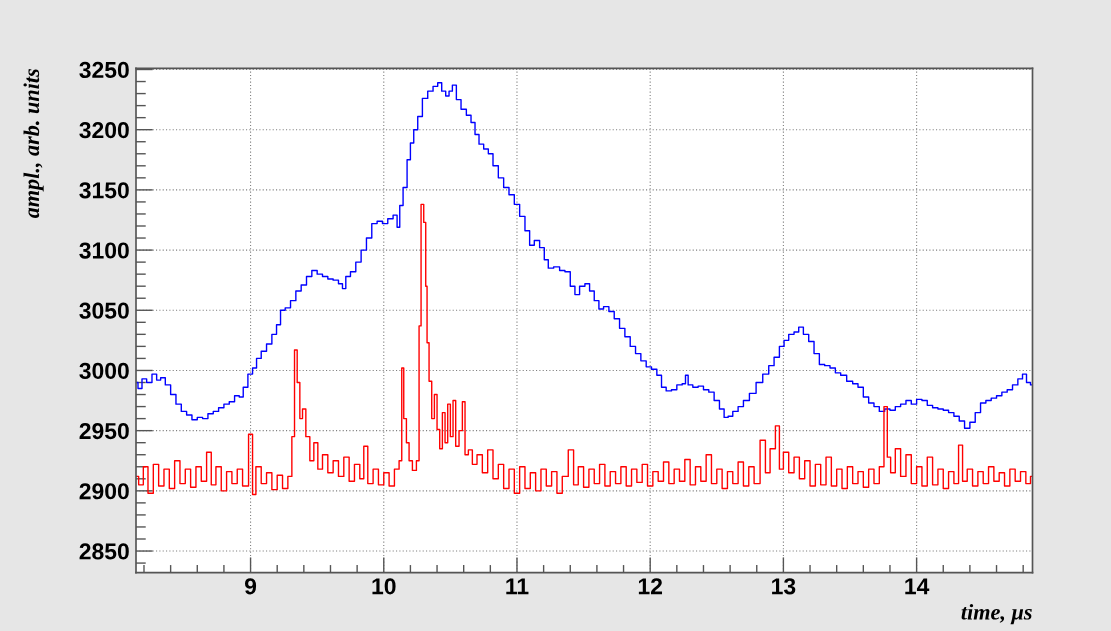 The image size is (1111, 631). Describe the element at coordinates (784, 586) in the screenshot. I see `x-tick-label: 13` at that location.